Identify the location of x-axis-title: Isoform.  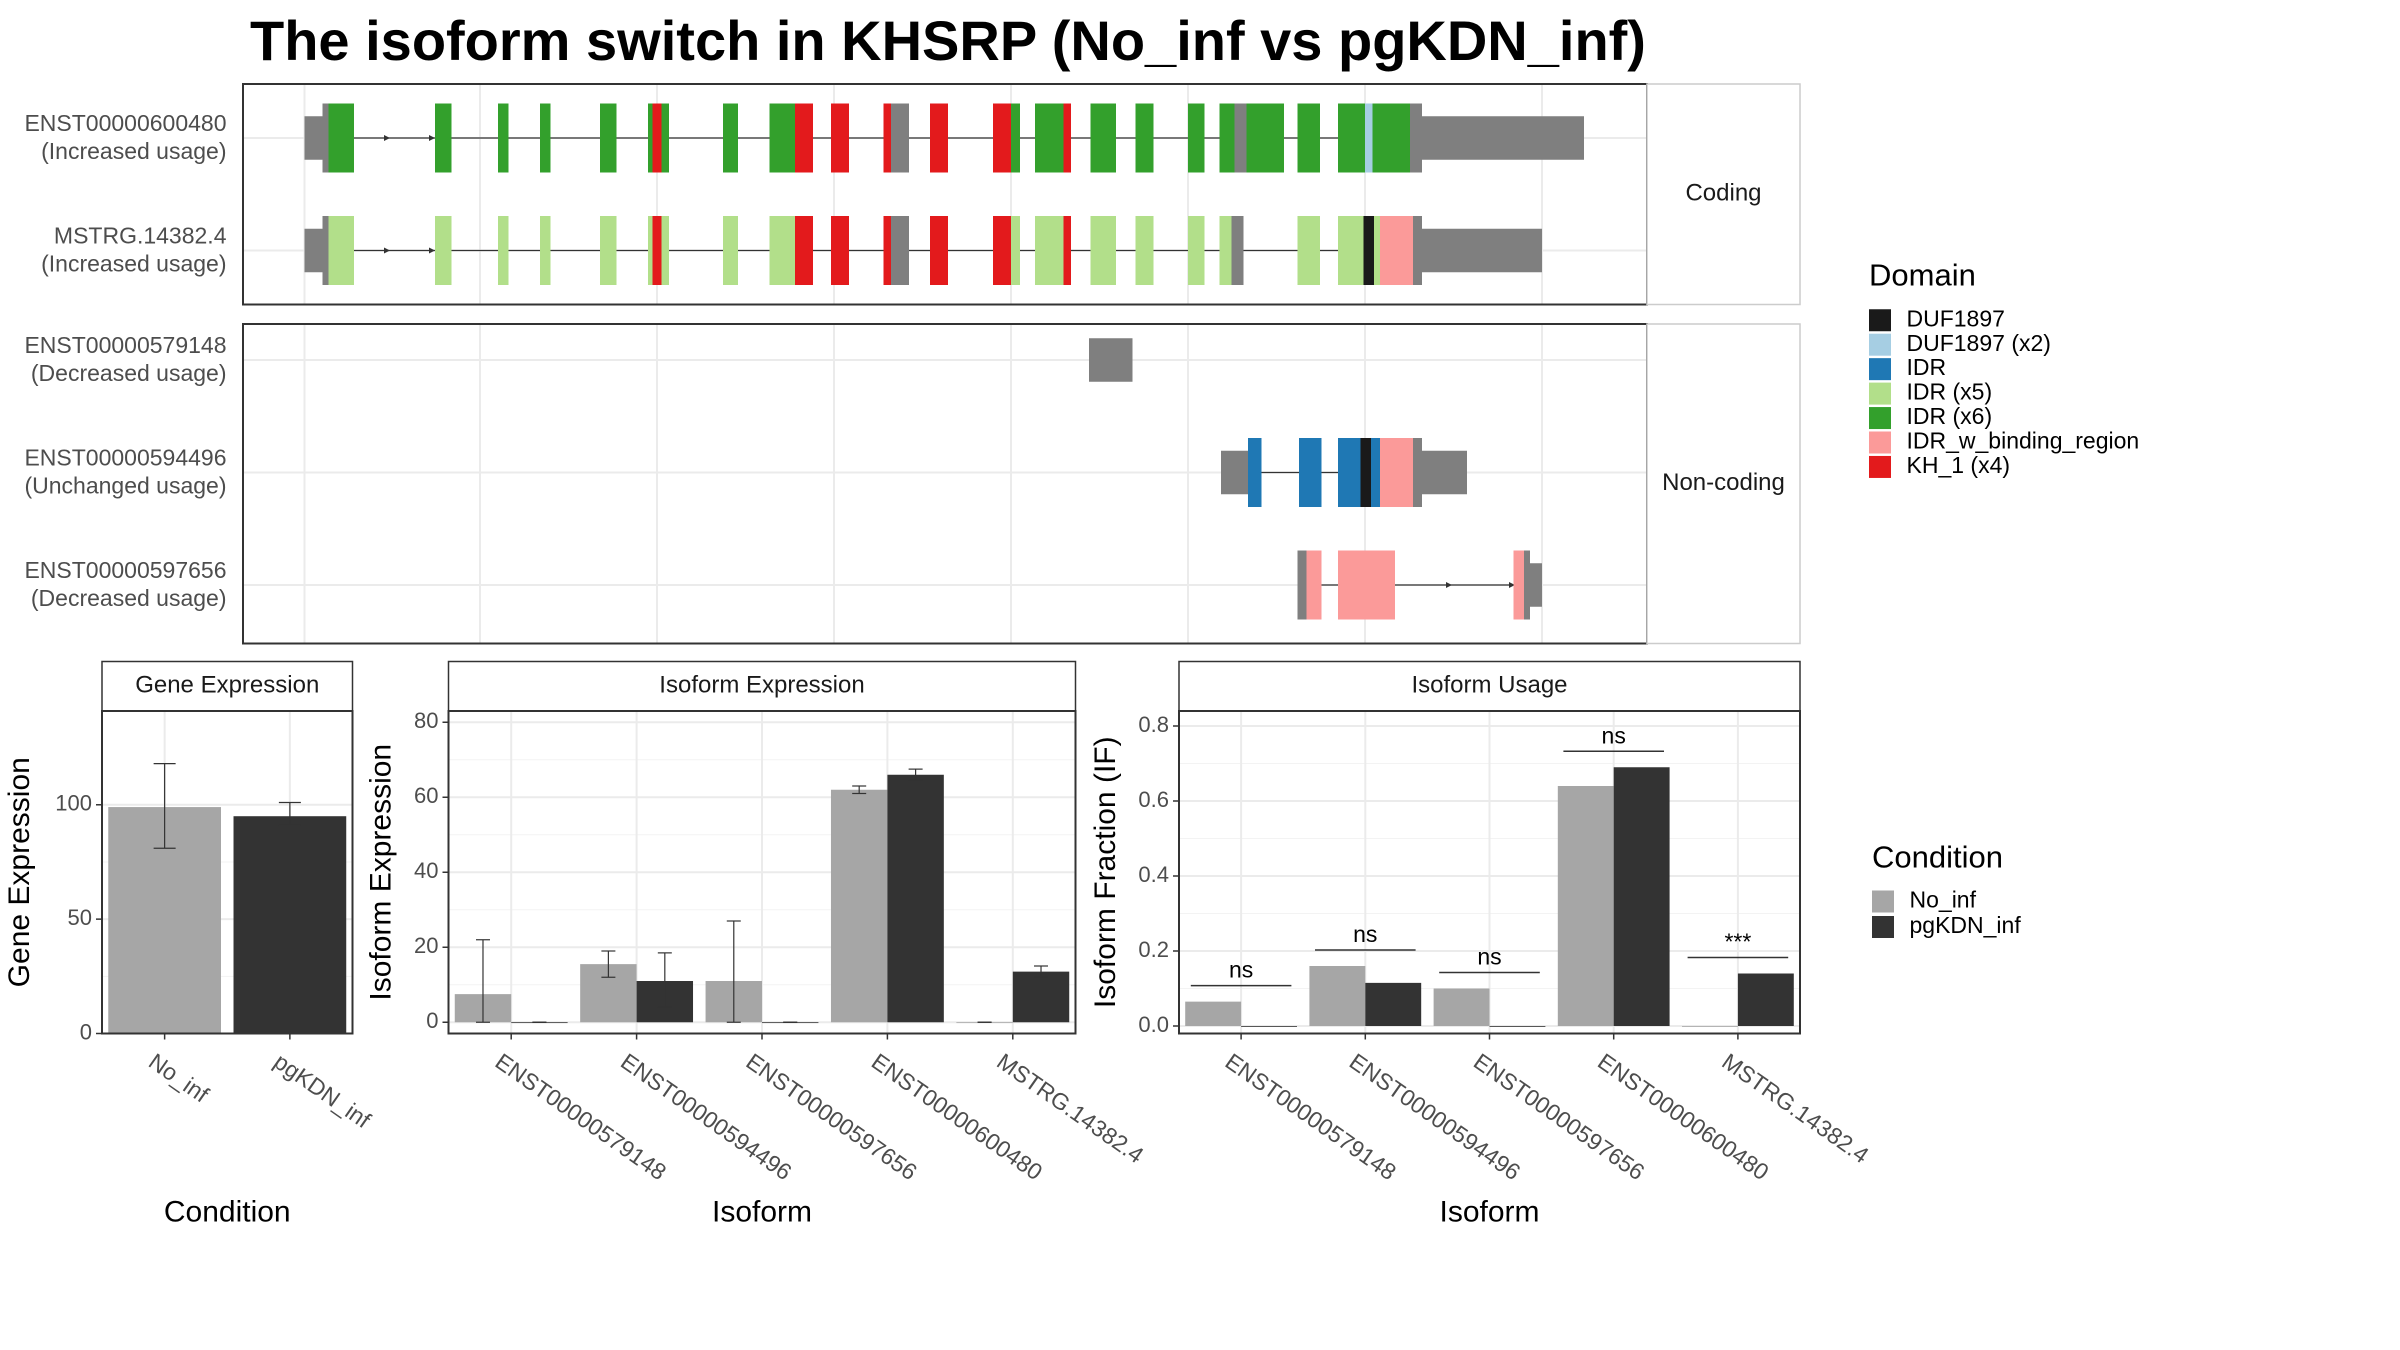
(762, 1211).